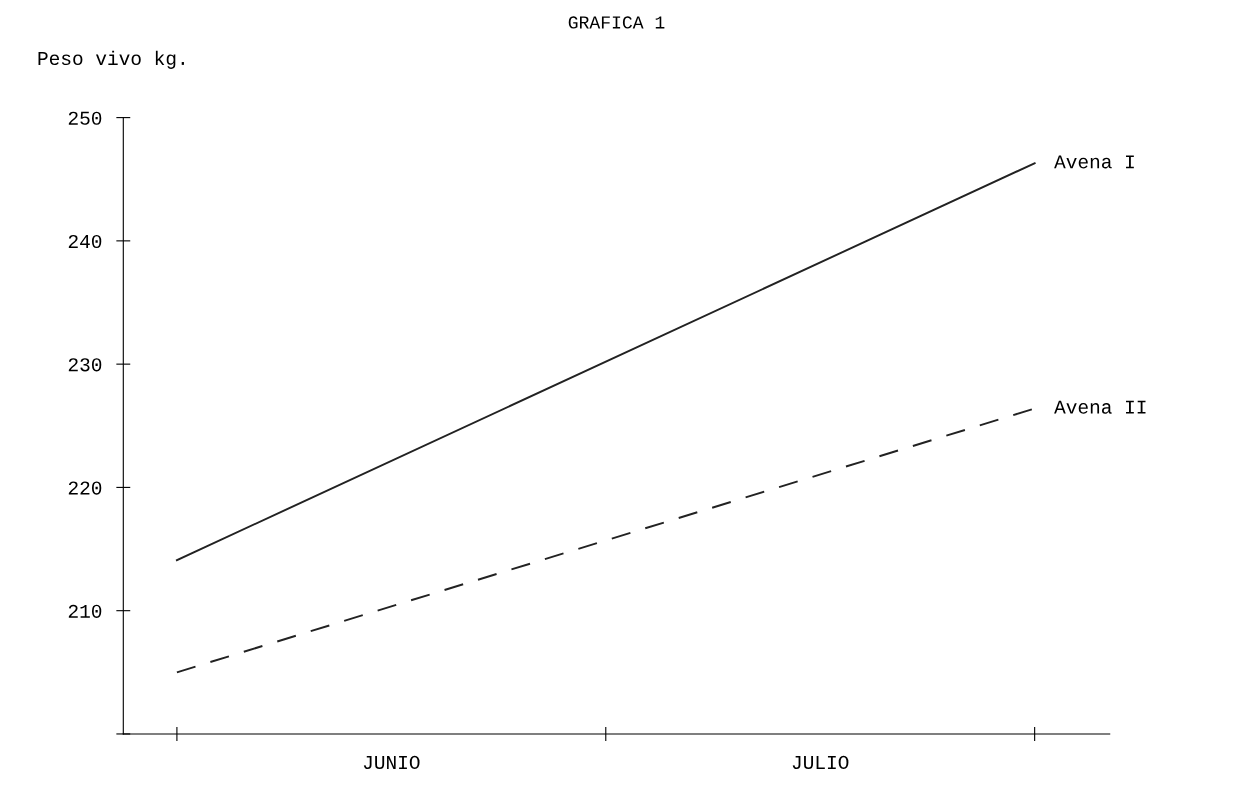 The image size is (1233, 811). Describe the element at coordinates (1100, 407) in the screenshot. I see `series-label: Avena II` at that location.